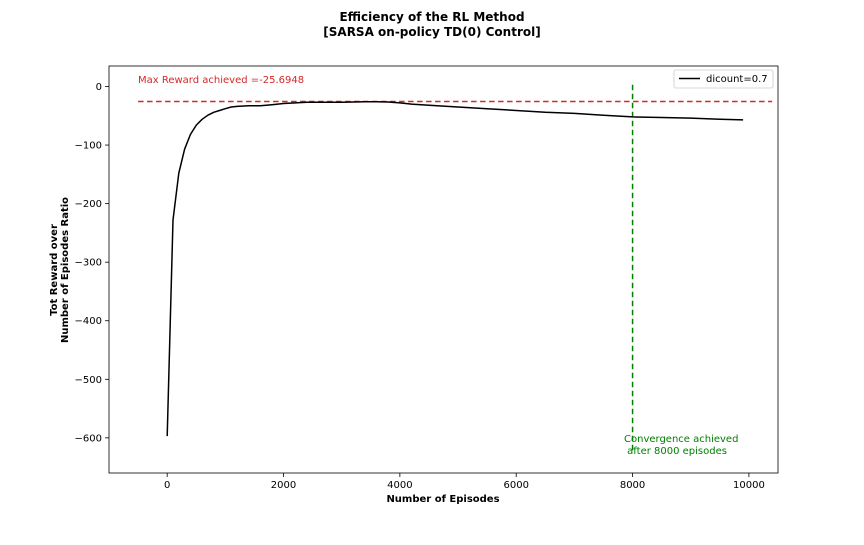  What do you see at coordinates (632, 485) in the screenshot?
I see `x-tick-label: 8000` at bounding box center [632, 485].